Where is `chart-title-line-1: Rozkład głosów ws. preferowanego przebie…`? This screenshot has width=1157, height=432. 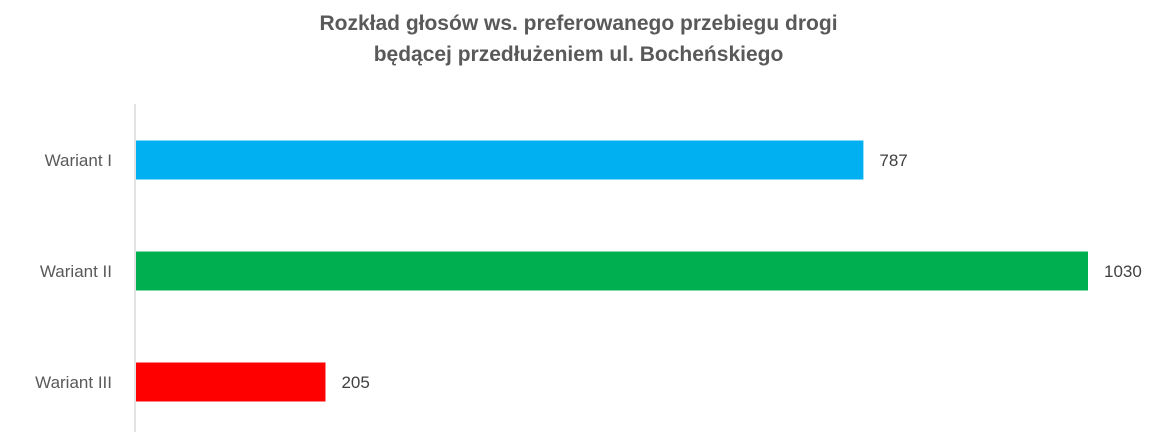
chart-title-line-1: Rozkład głosów ws. preferowanego przebie… is located at coordinates (578, 23).